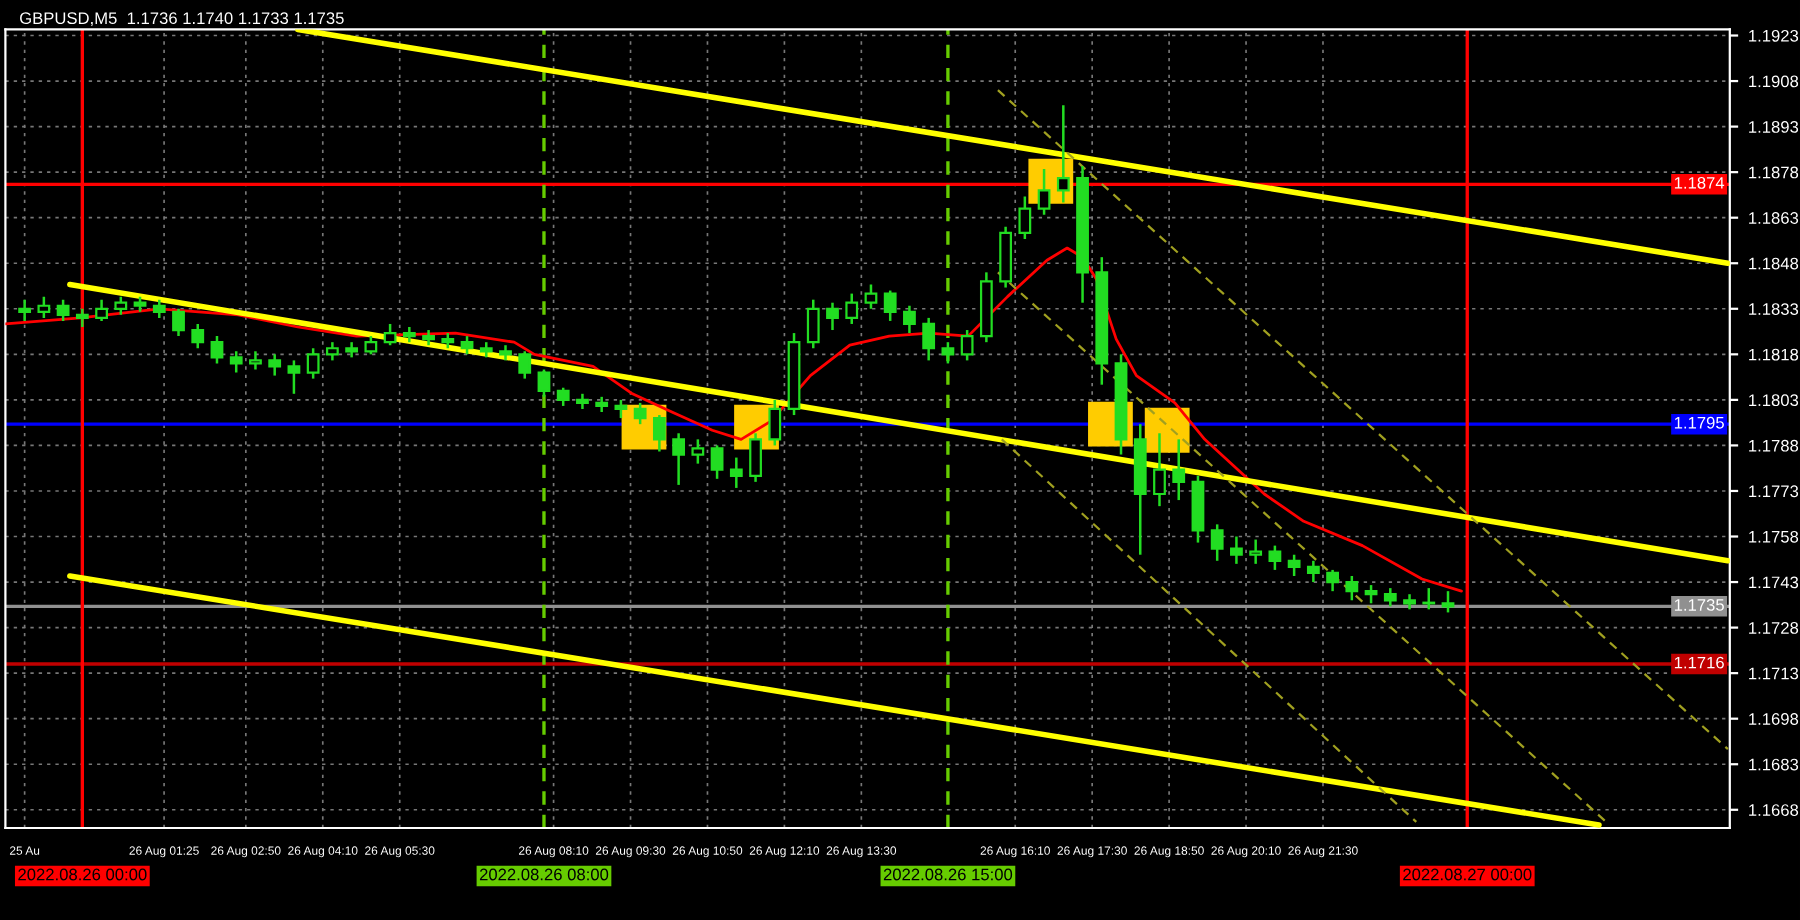 The image size is (1800, 920). I want to click on y-tick-label: 1.1728, so click(1774, 628).